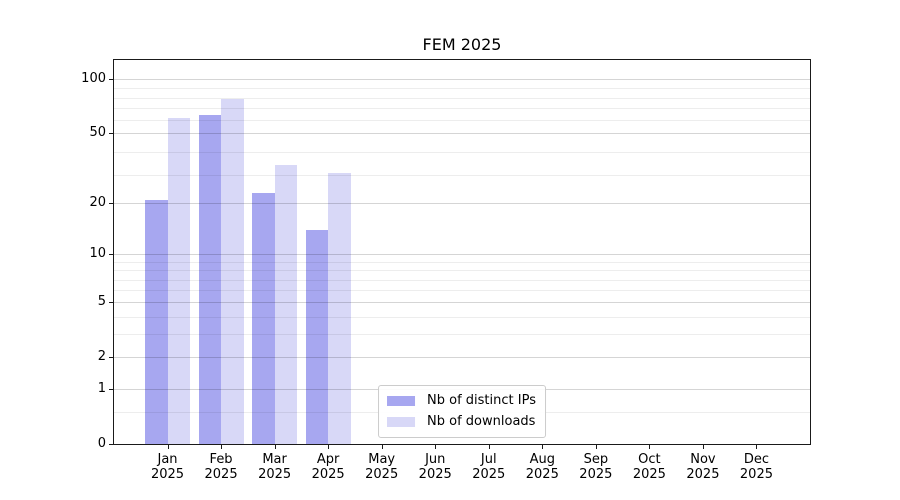  I want to click on bar-feb-nb-of-distinct-ips, so click(210, 279).